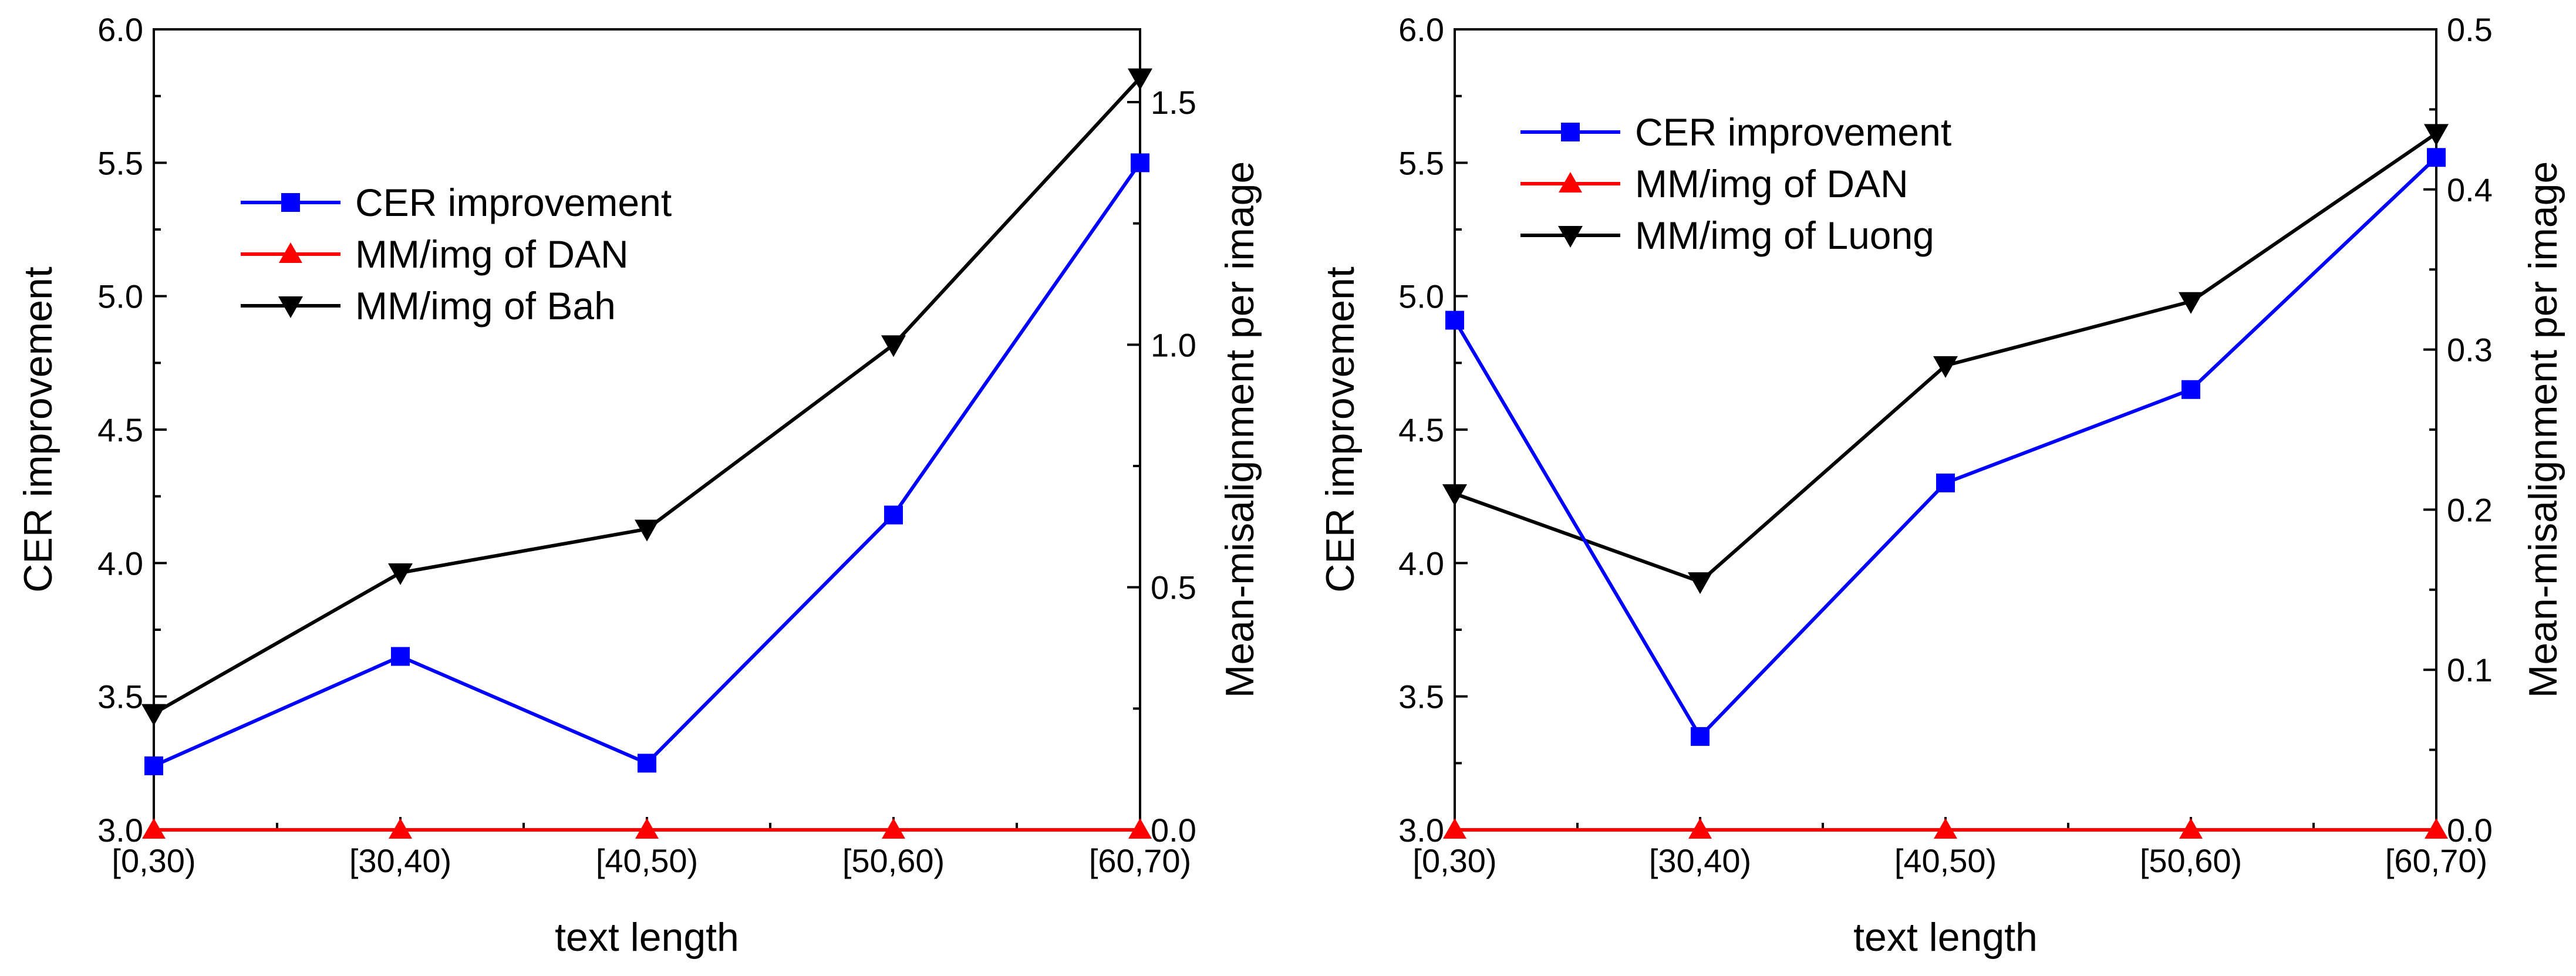  Describe the element at coordinates (1784, 235) in the screenshot. I see `legend-label: MM/img of Luong` at that location.